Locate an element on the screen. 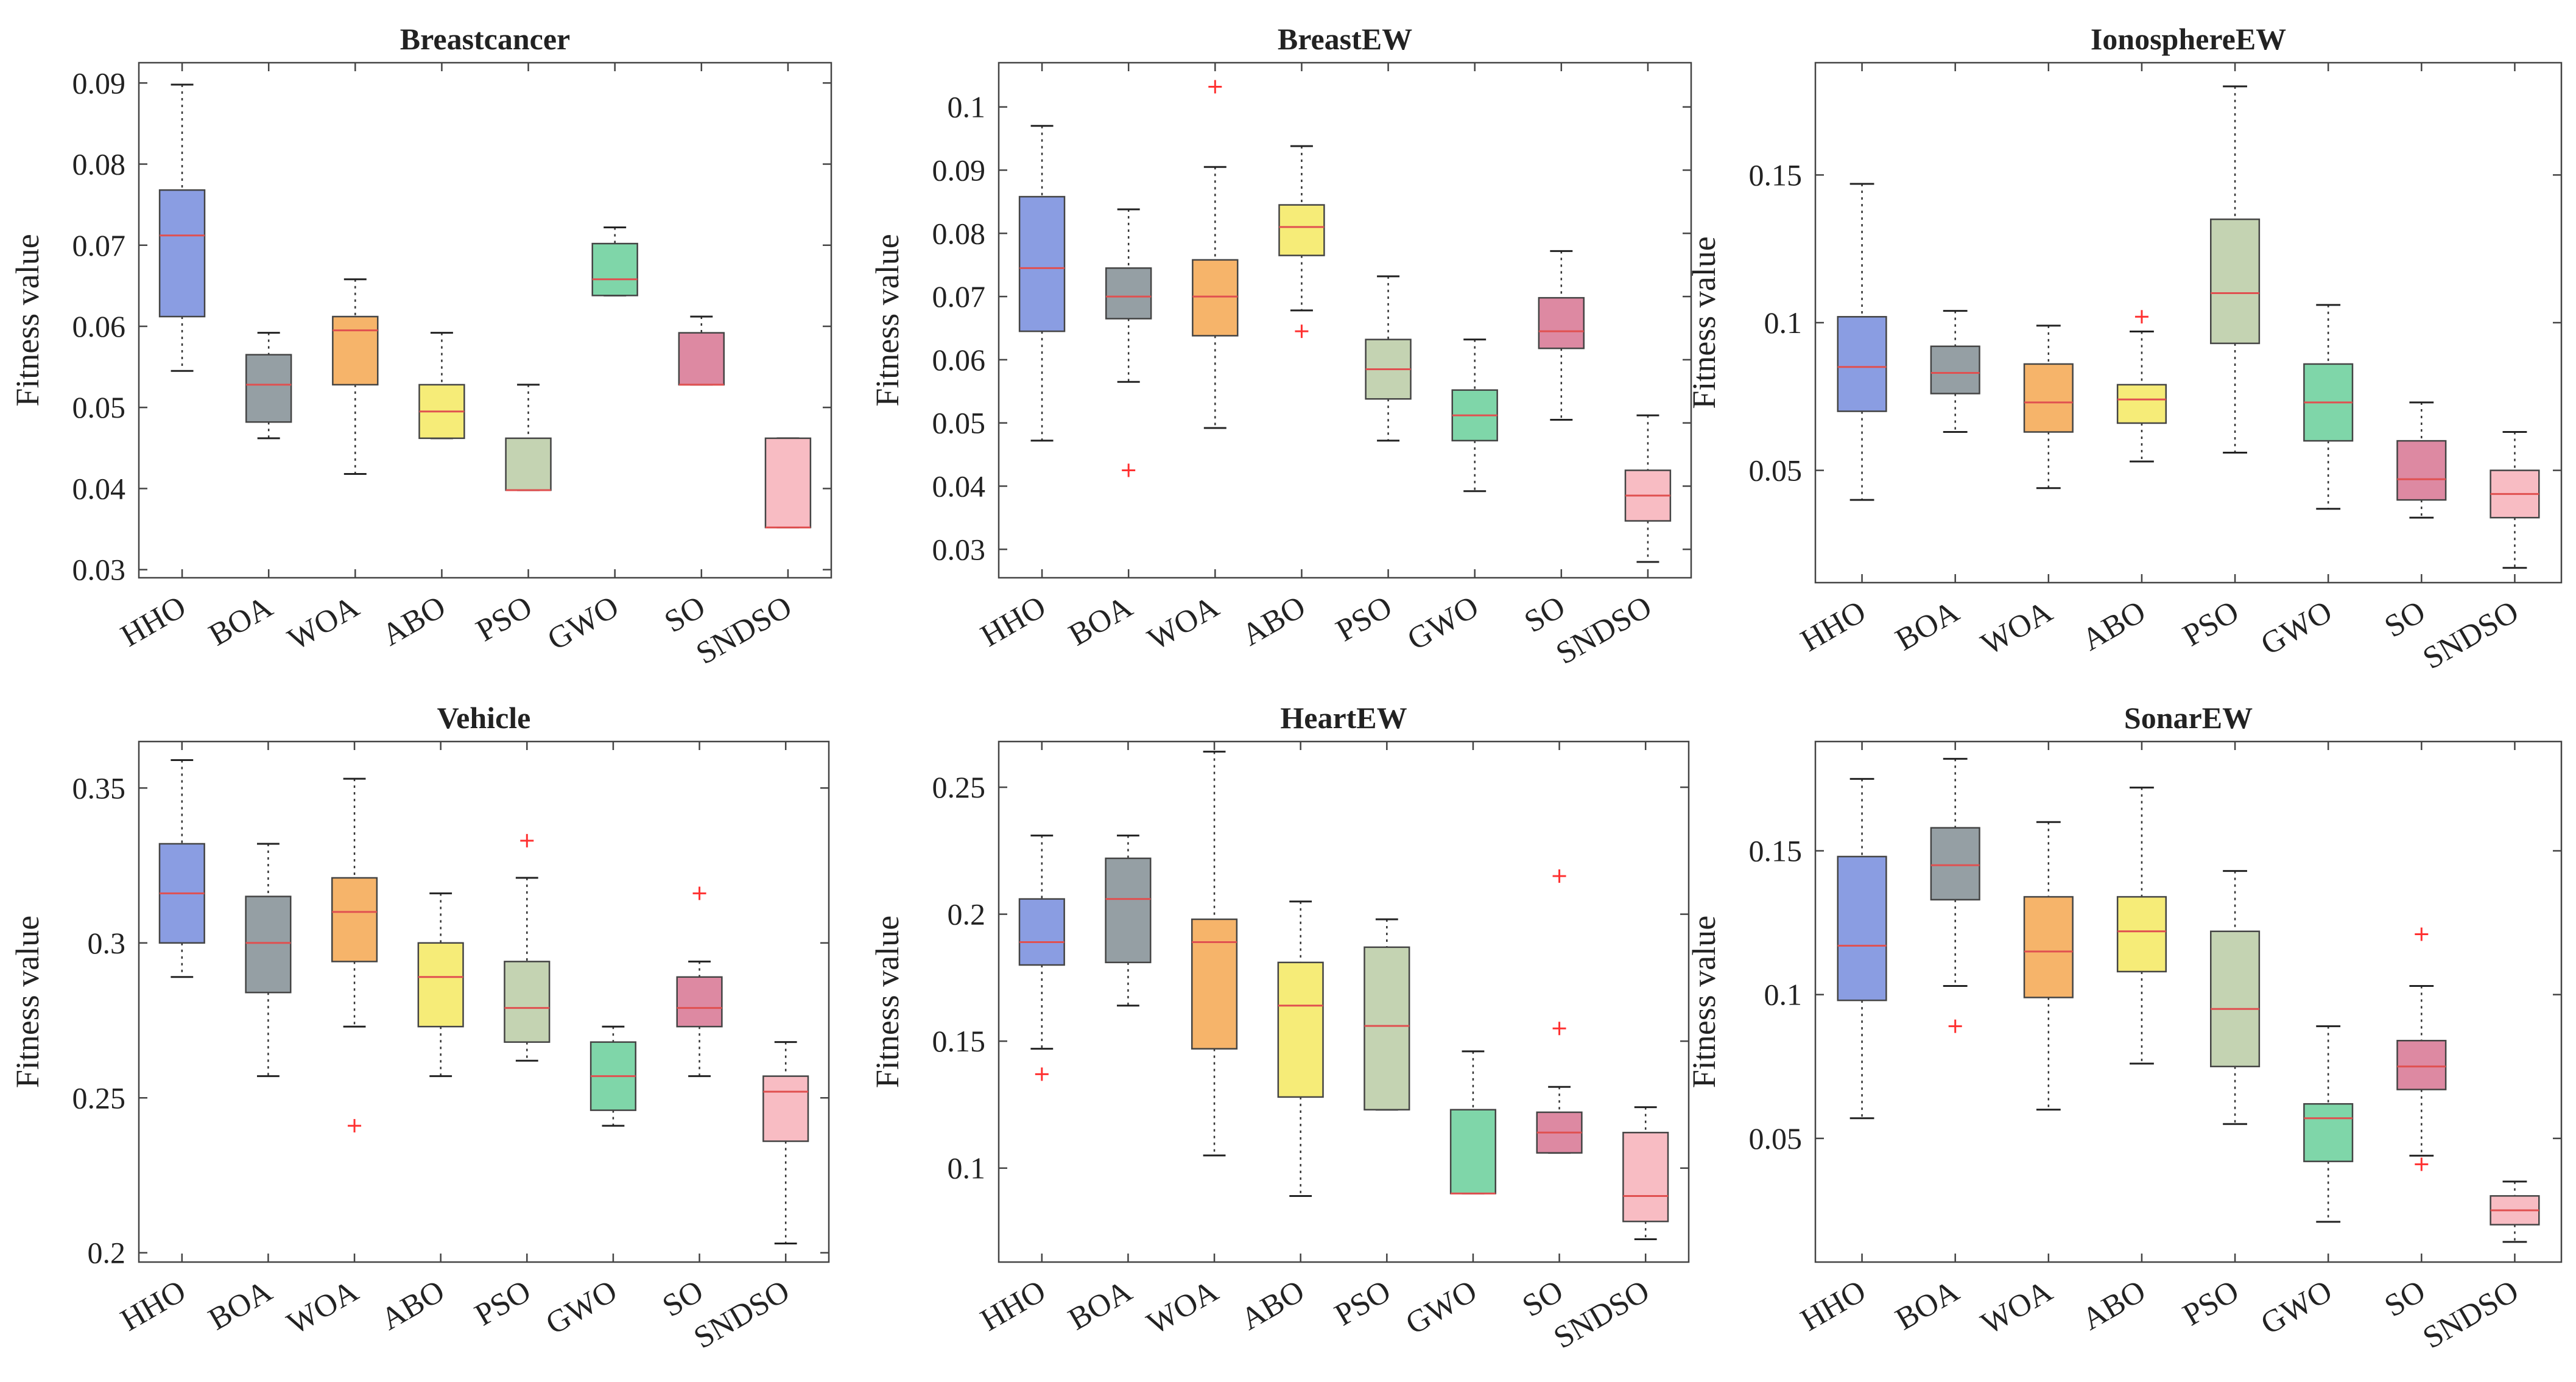  chart-title: Breastcancer is located at coordinates (485, 39).